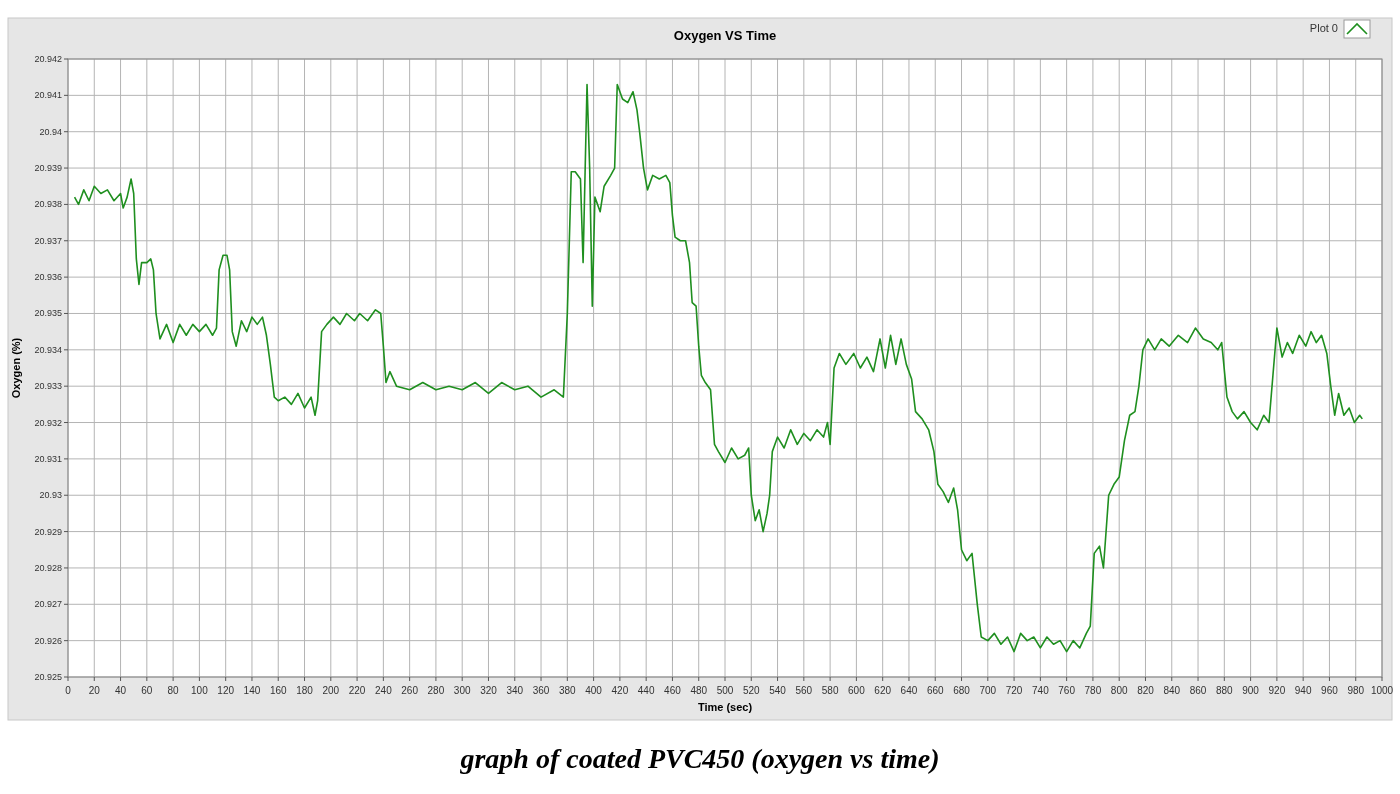  I want to click on x-tick-label: 540, so click(778, 690).